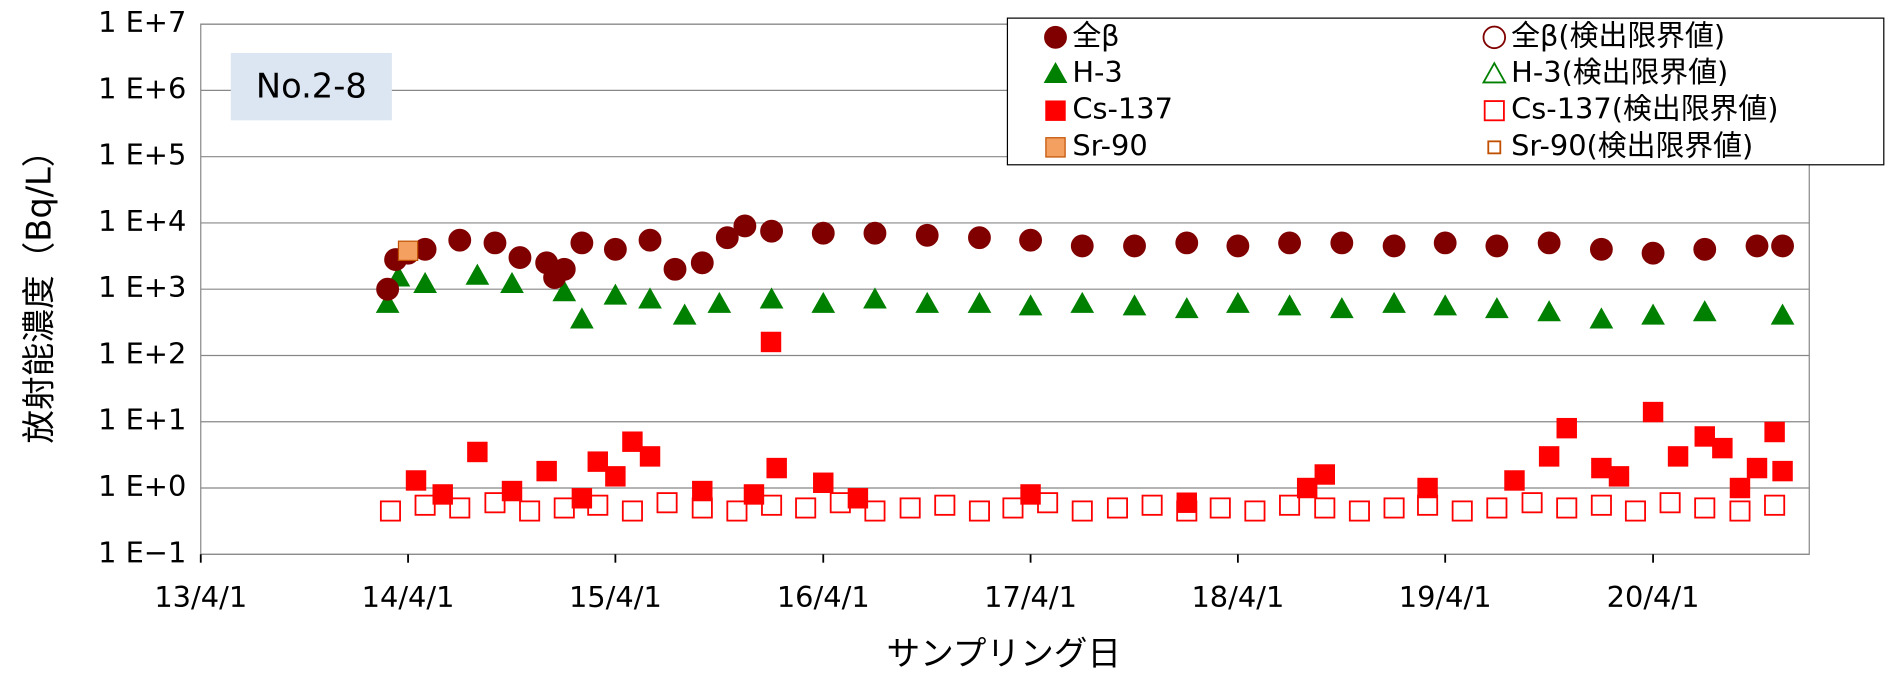  Describe the element at coordinates (1494, 72) in the screenshot. I see `legend-marker` at that location.